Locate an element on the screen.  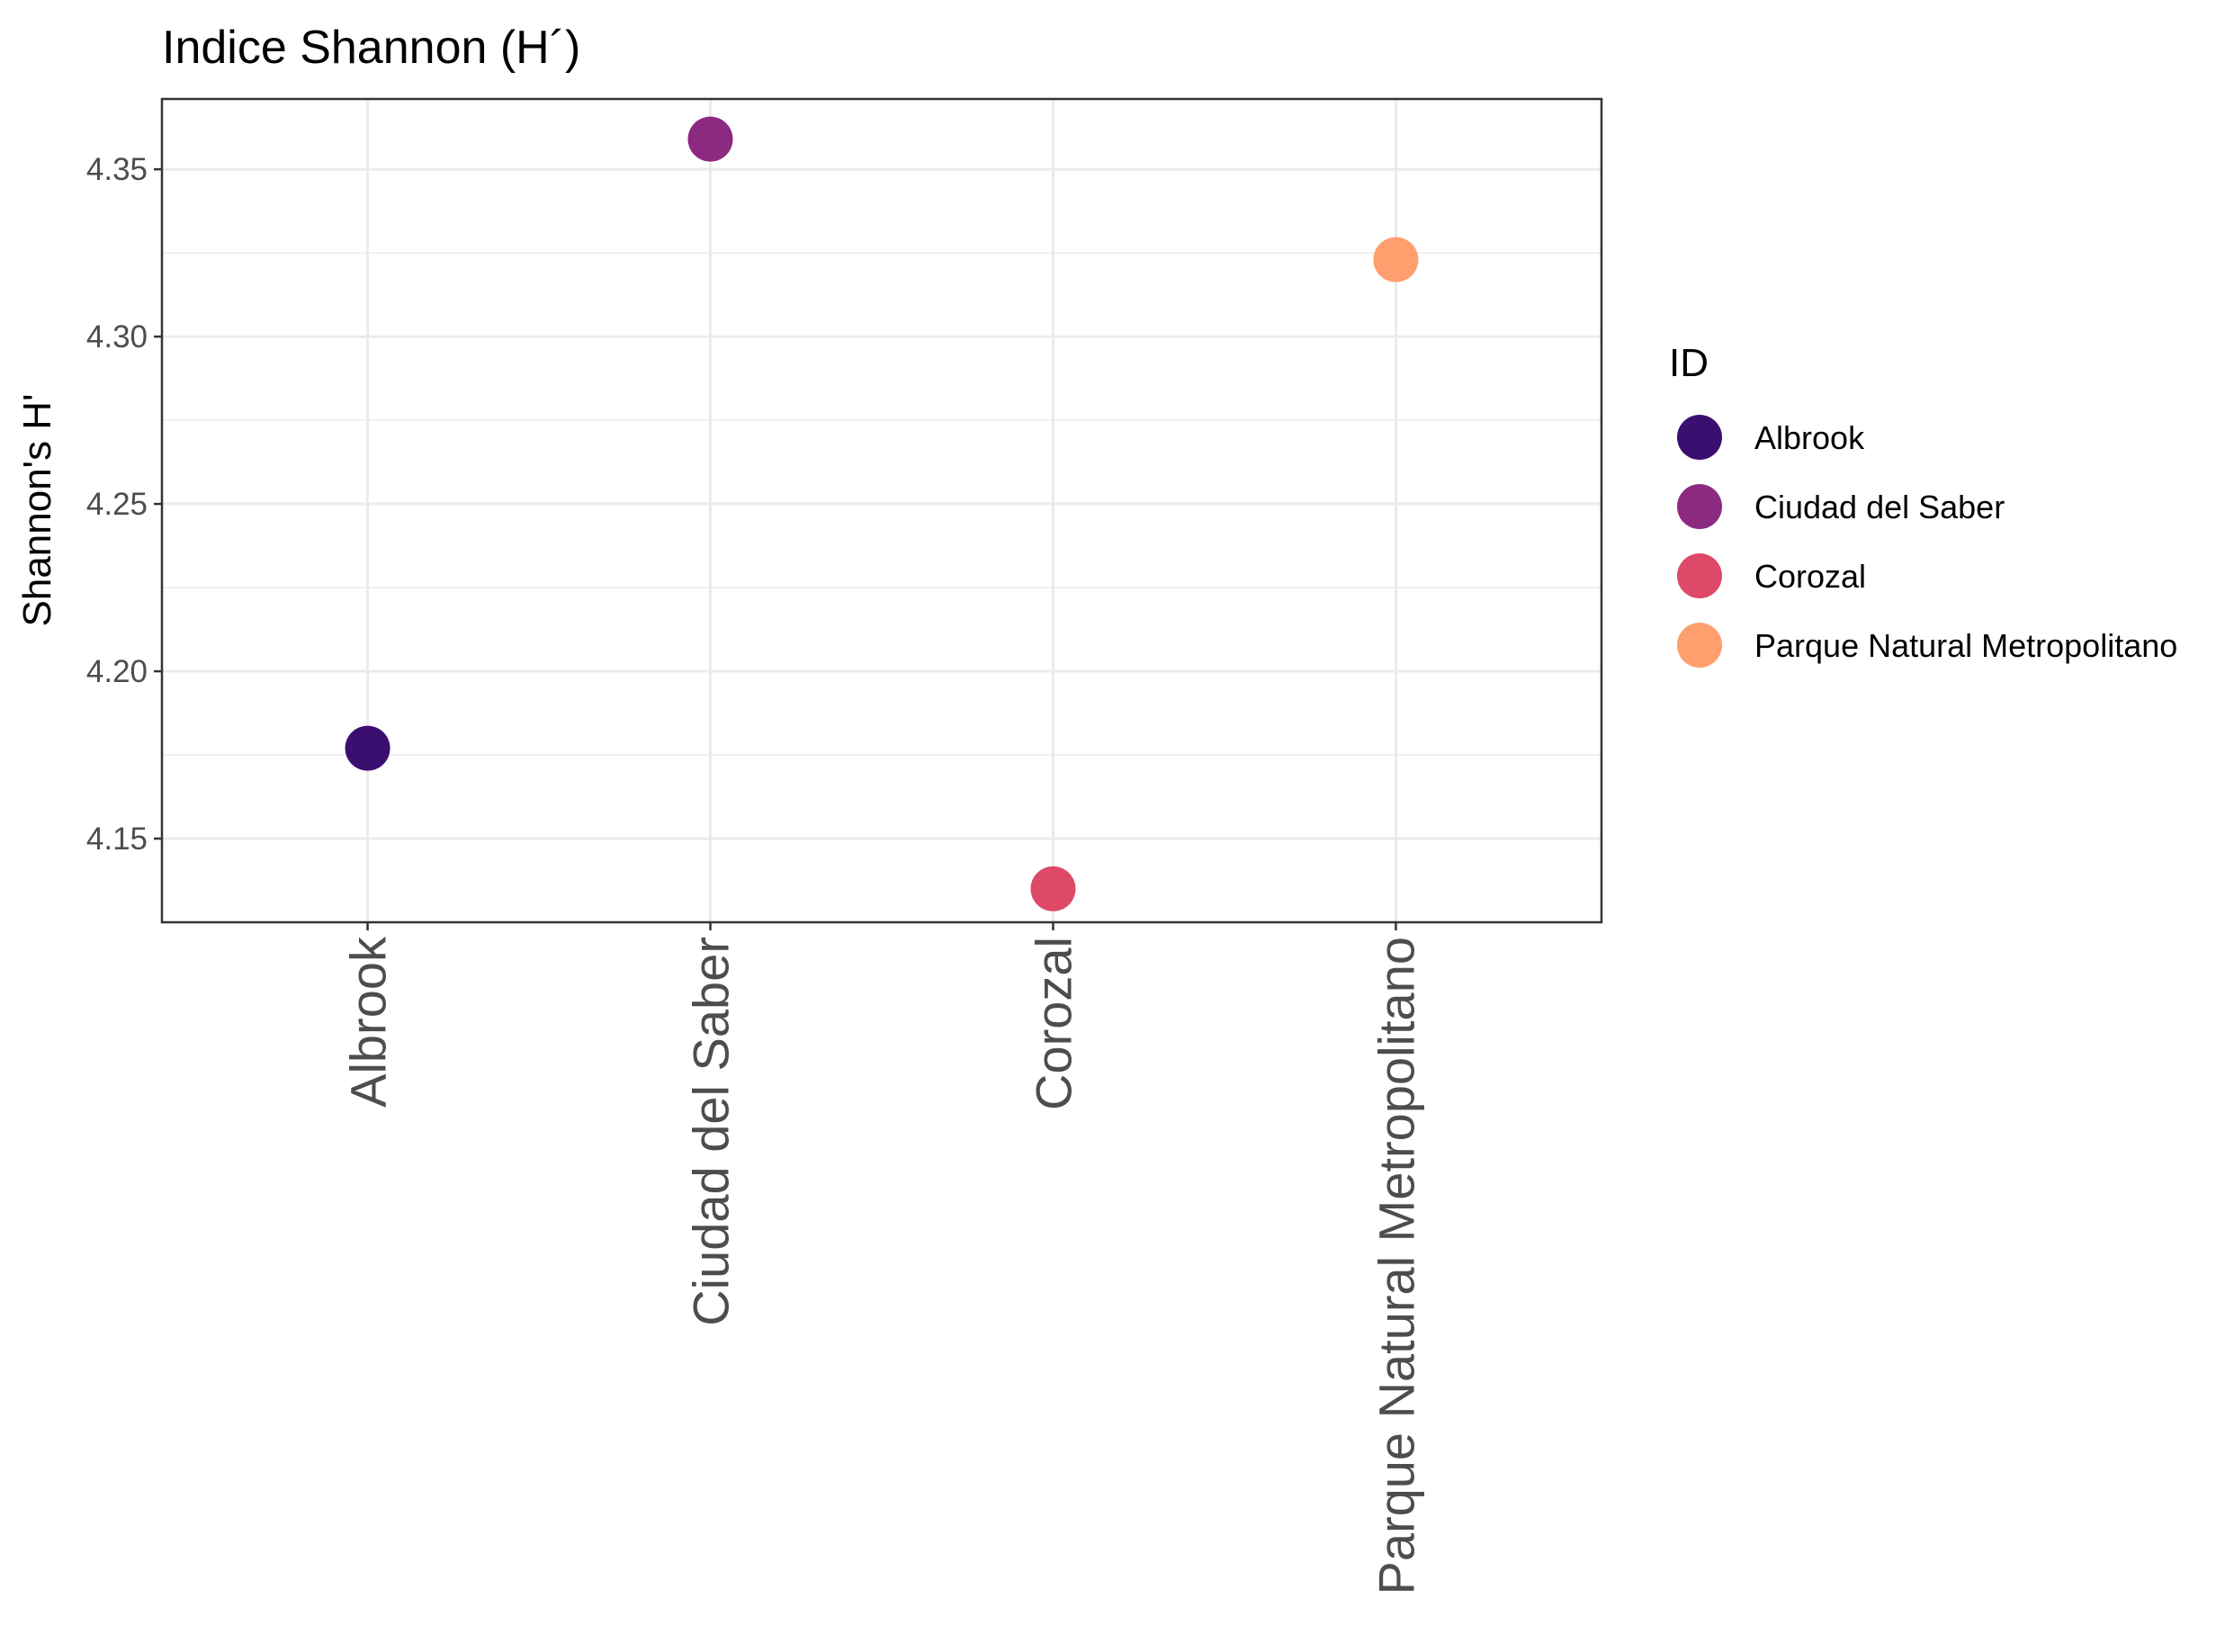
y-tick-label: 4.15 is located at coordinates (117, 839).